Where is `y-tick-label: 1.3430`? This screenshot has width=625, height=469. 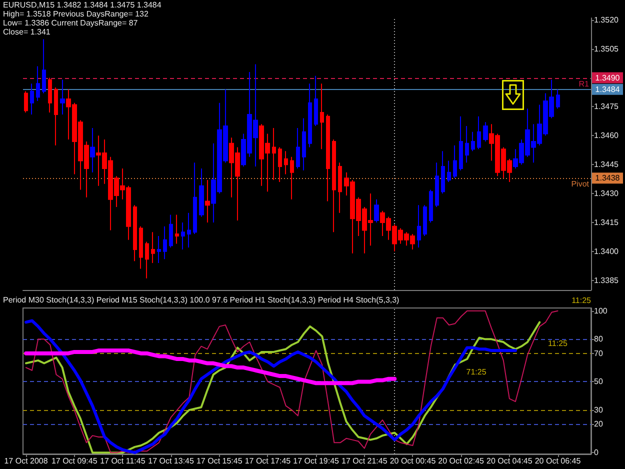
y-tick-label: 1.3430 is located at coordinates (607, 193).